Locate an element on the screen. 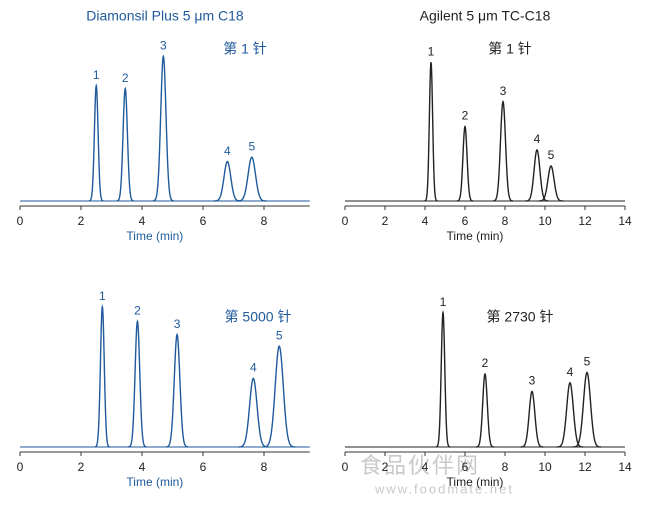  watermark-url: www.foodmate.net is located at coordinates (444, 488).